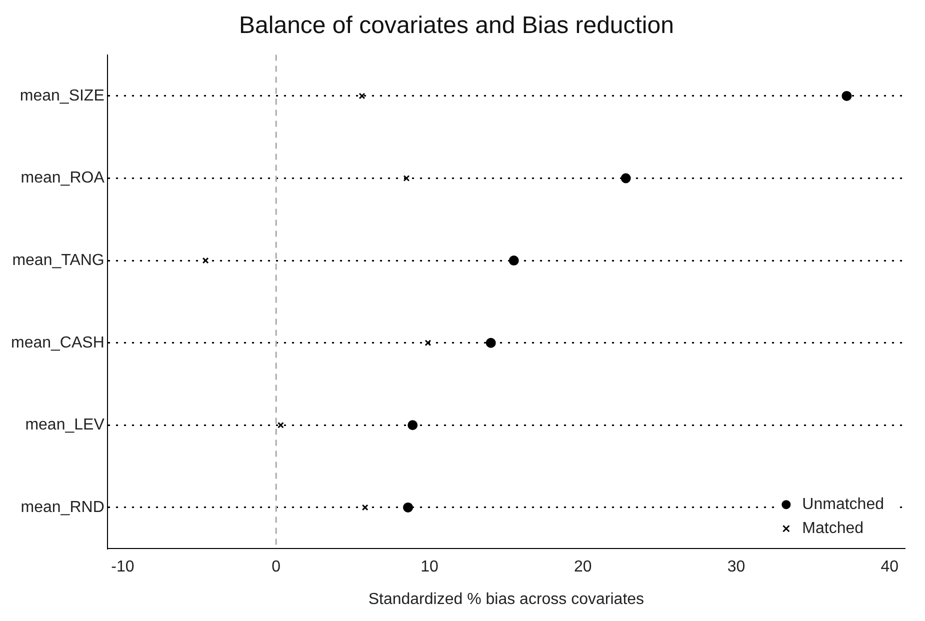 This screenshot has height=621, width=925. I want to click on x-tick-label: 0, so click(276, 567).